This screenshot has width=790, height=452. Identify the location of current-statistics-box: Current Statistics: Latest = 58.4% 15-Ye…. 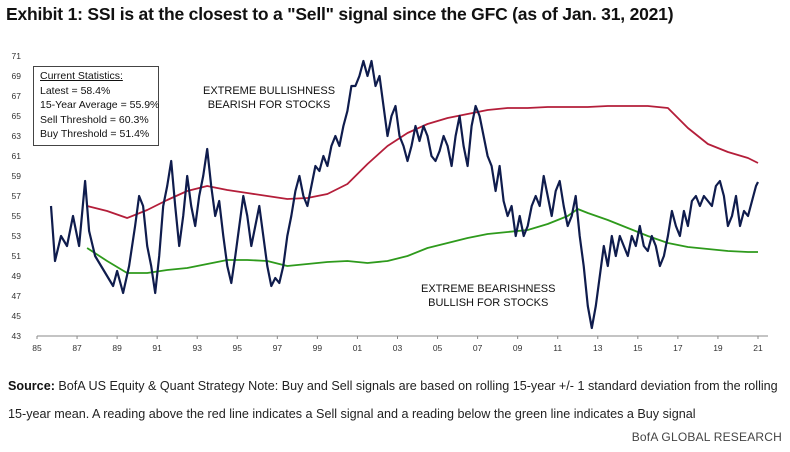
(96, 106).